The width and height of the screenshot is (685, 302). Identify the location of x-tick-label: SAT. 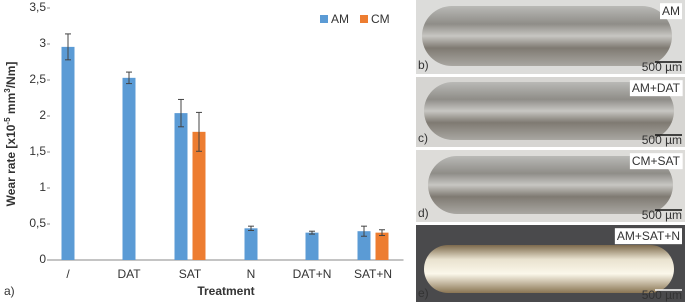
(190, 274).